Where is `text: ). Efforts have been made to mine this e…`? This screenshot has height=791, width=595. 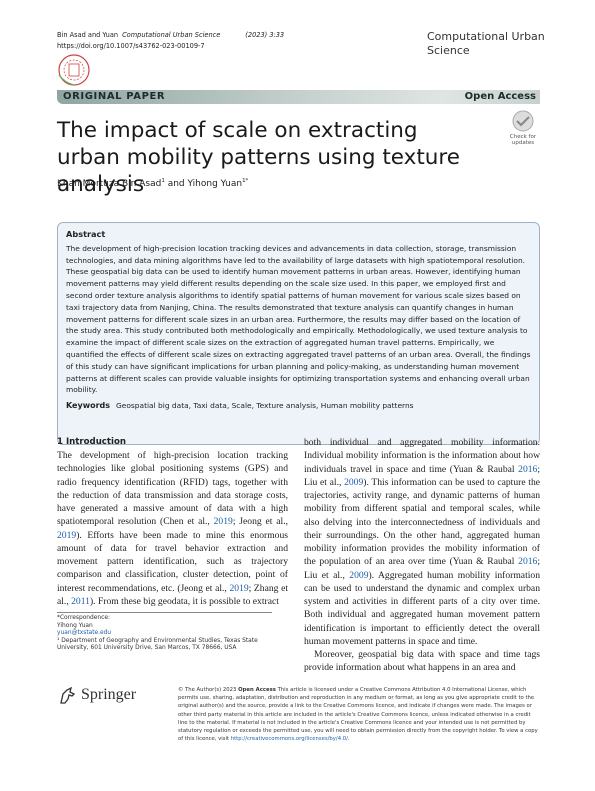 text: ). Efforts have been made to mine this e… is located at coordinates (172, 561).